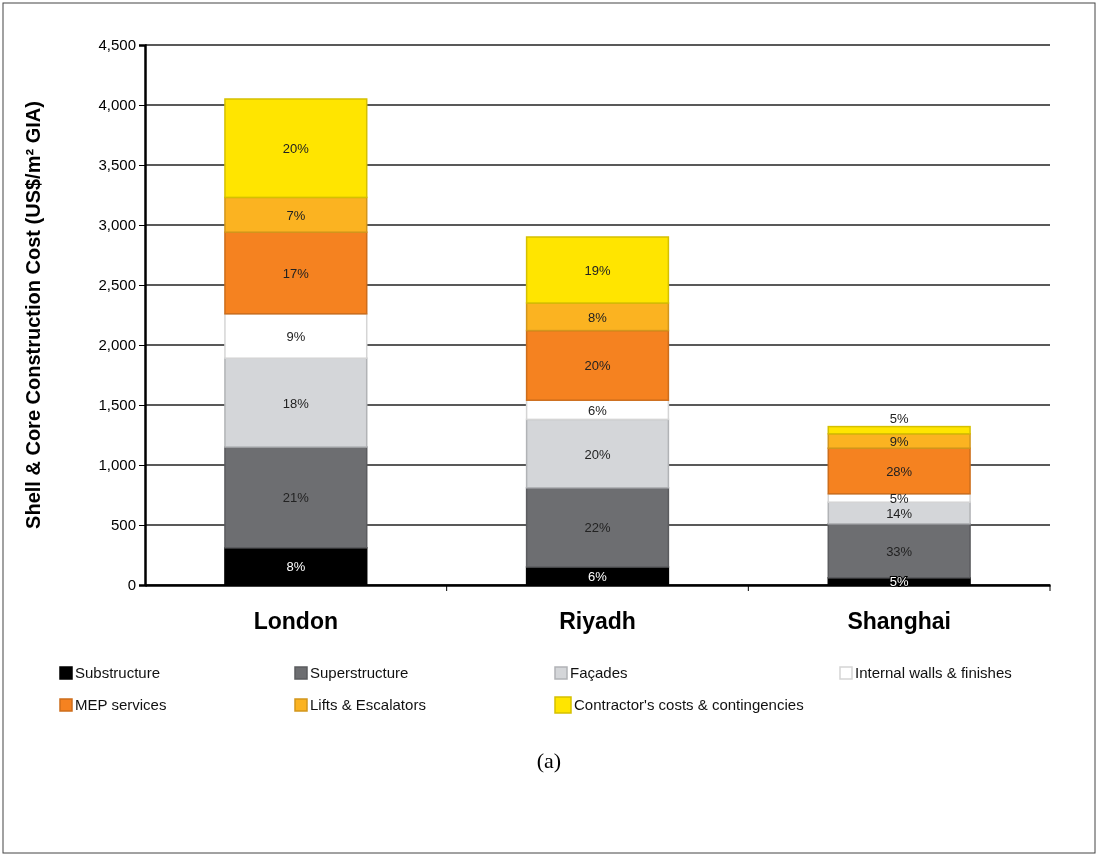  I want to click on y-tick-label: 3,000, so click(117, 225).